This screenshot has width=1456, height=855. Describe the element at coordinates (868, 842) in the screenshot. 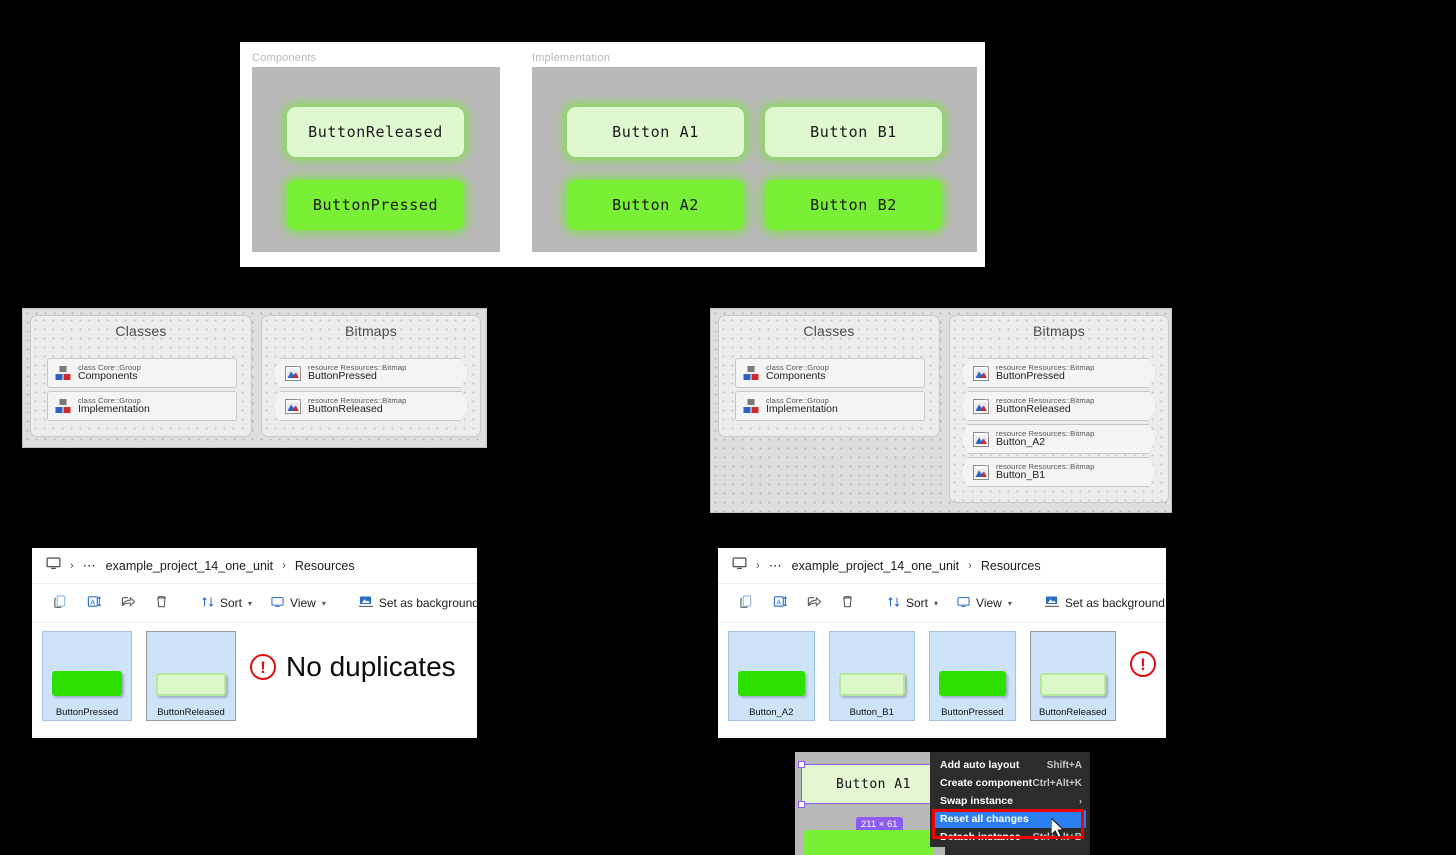

I see `figma-button-below` at that location.